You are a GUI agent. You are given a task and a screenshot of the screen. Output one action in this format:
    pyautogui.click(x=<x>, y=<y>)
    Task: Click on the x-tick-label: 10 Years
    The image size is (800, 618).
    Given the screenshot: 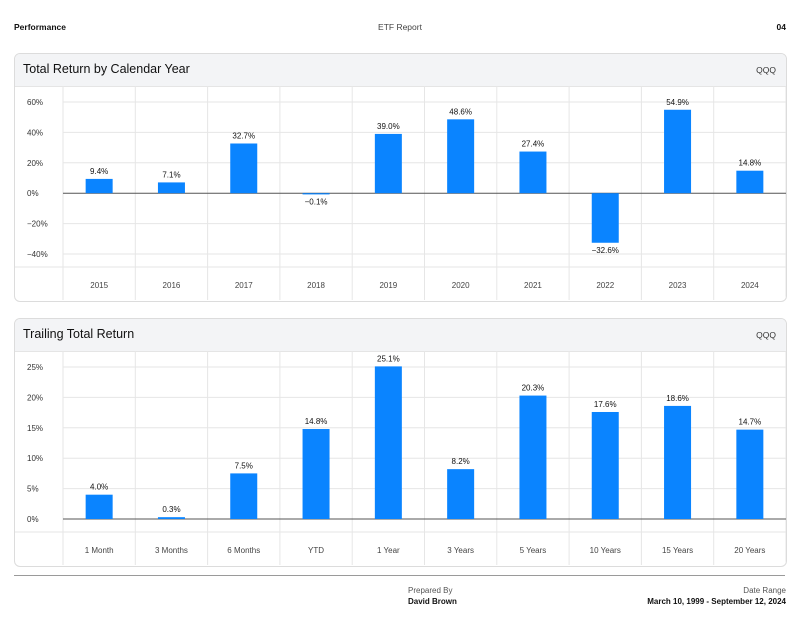 What is the action you would take?
    pyautogui.click(x=605, y=550)
    